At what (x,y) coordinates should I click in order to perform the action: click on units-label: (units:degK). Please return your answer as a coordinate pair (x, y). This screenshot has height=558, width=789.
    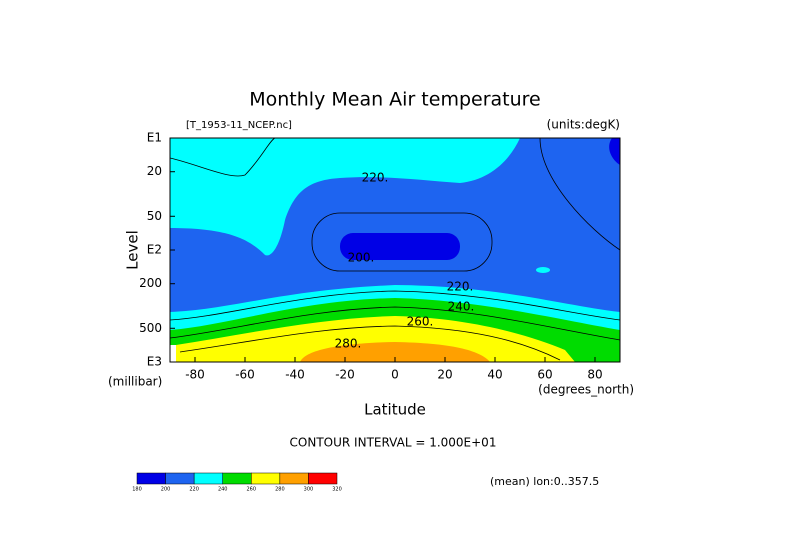
    Looking at the image, I should click on (583, 125).